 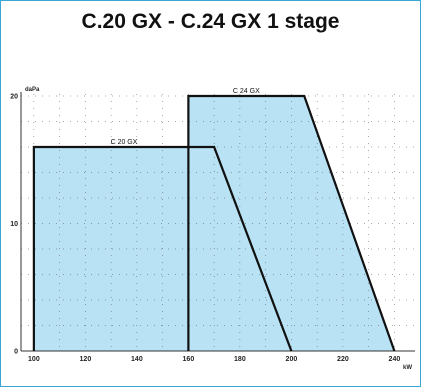 I want to click on x-tick-label: 220, so click(x=343, y=359).